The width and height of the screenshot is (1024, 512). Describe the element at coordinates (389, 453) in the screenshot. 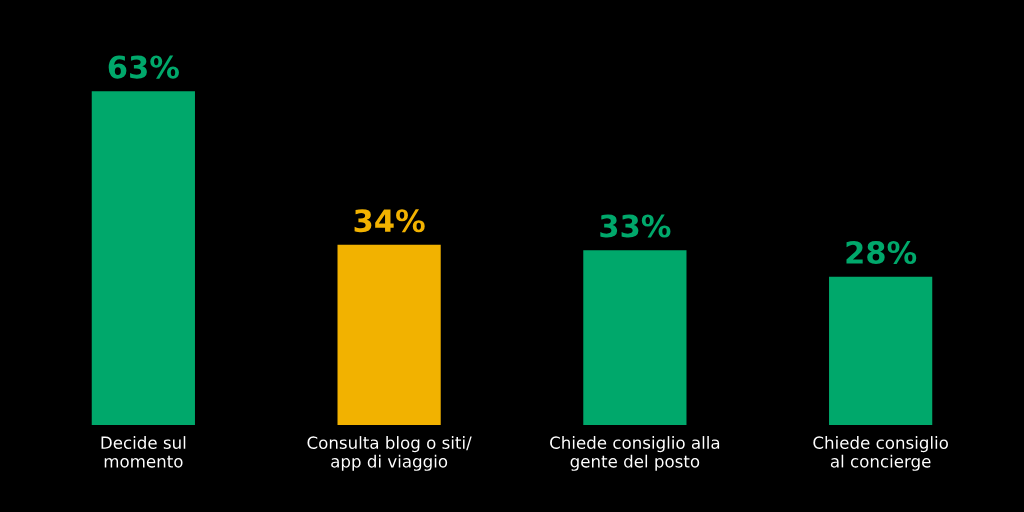

I see `x-tick-label: Consulta blog o siti/ app di viaggio` at that location.